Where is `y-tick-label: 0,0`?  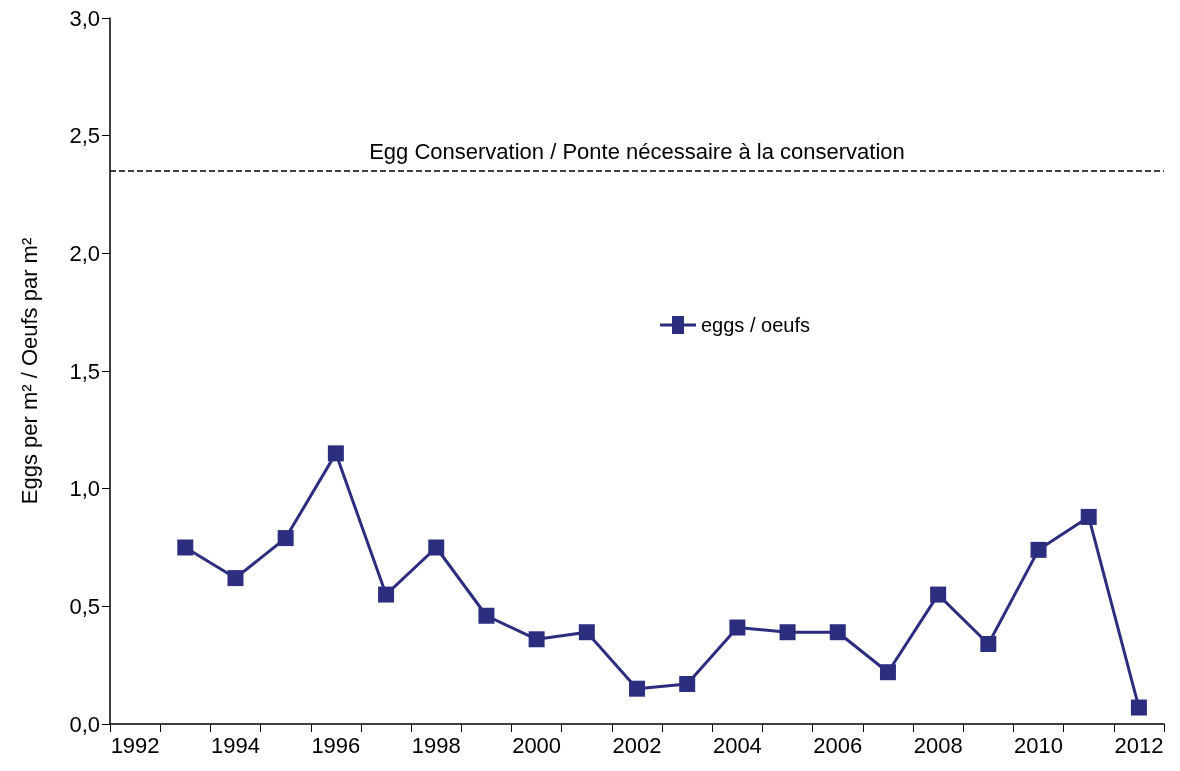 y-tick-label: 0,0 is located at coordinates (84, 724).